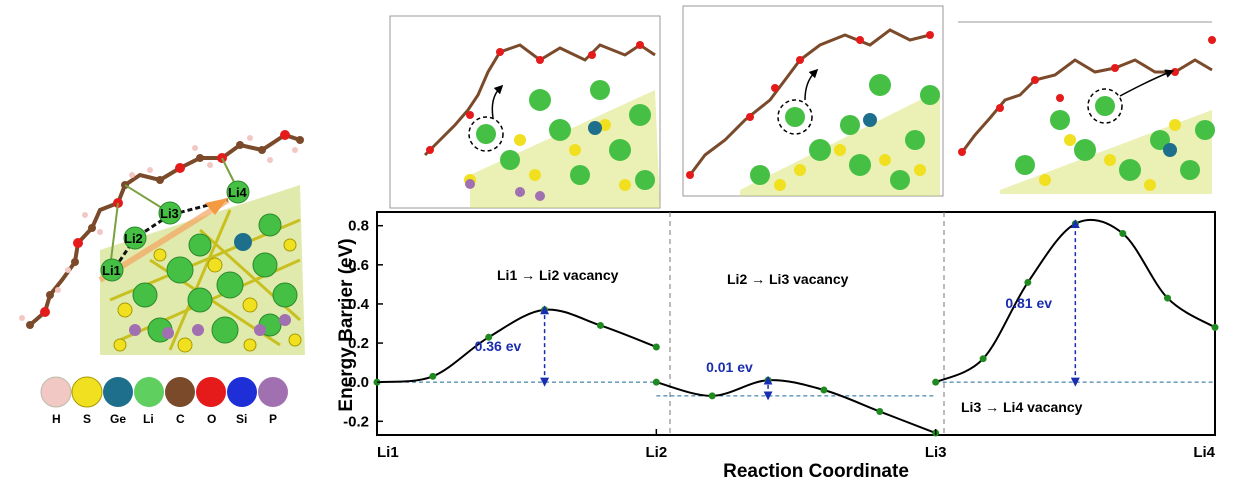 The width and height of the screenshot is (1236, 483). Describe the element at coordinates (816, 471) in the screenshot. I see `x-axis-title: Reaction Coordinate` at that location.